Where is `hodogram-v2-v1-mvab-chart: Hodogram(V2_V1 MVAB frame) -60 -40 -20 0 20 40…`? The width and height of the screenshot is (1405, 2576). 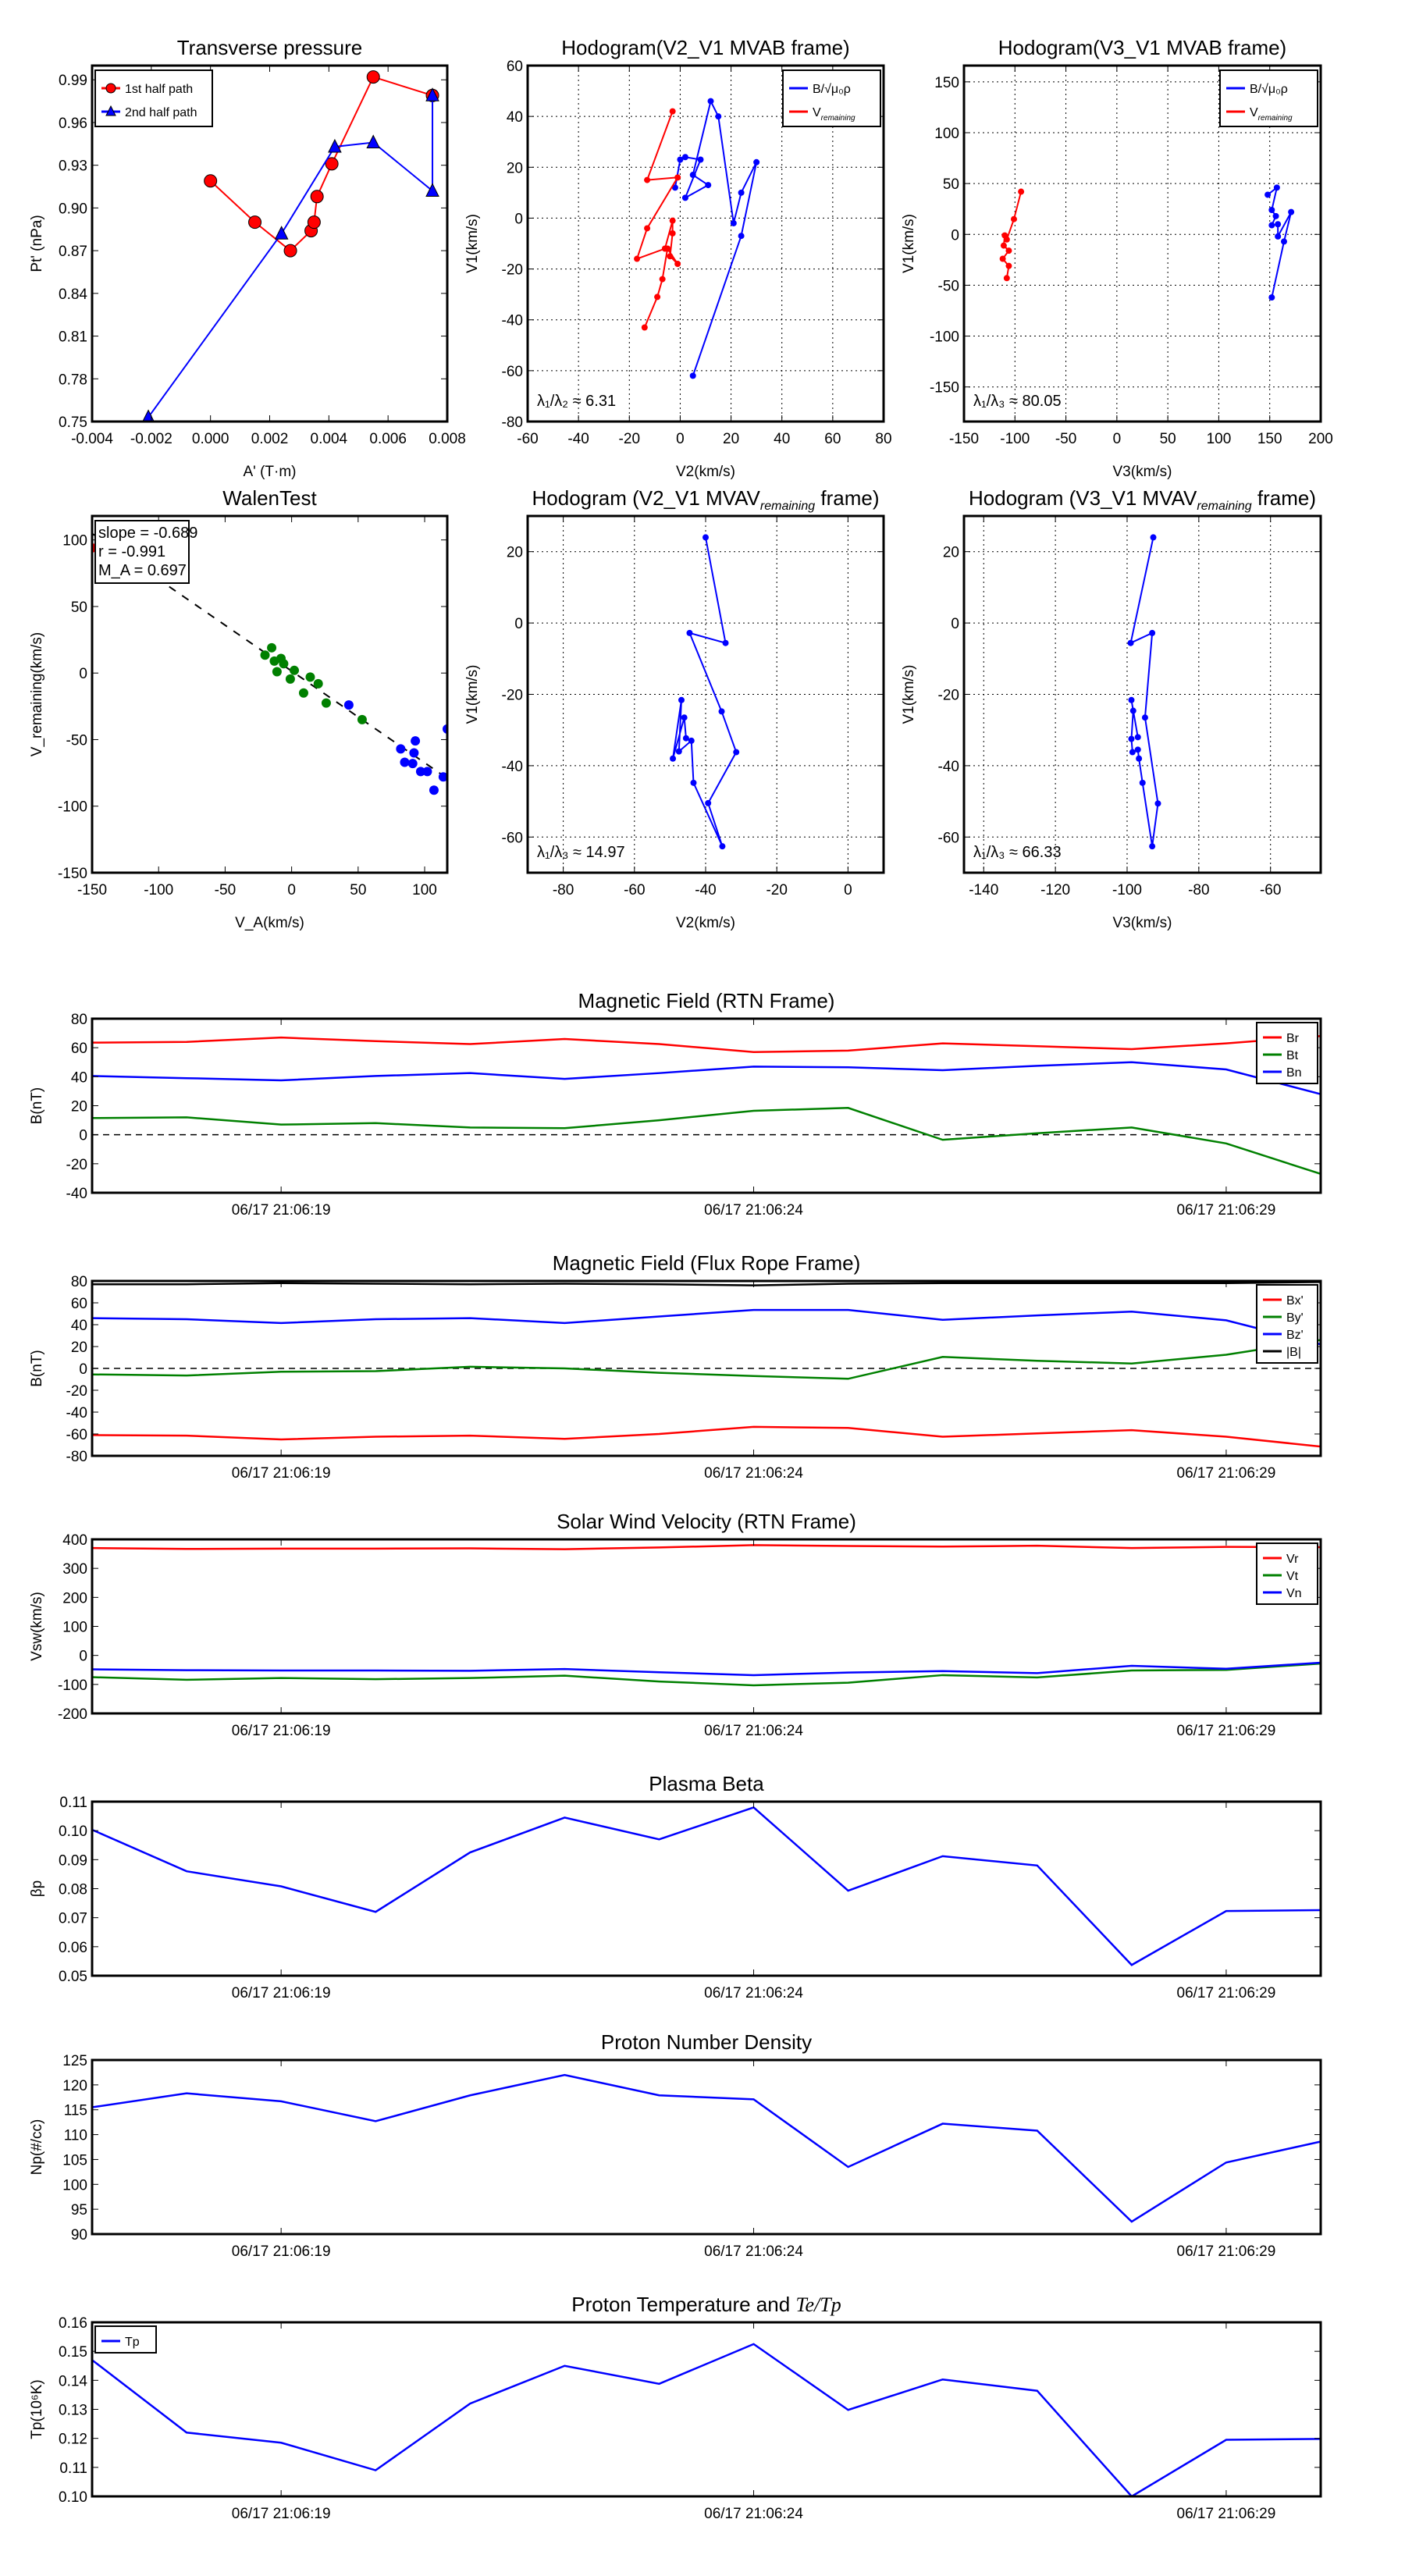 hodogram-v2-v1-mvab-chart: Hodogram(V2_V1 MVAB frame) -60 -40 -20 0 20 40… is located at coordinates (678, 258).